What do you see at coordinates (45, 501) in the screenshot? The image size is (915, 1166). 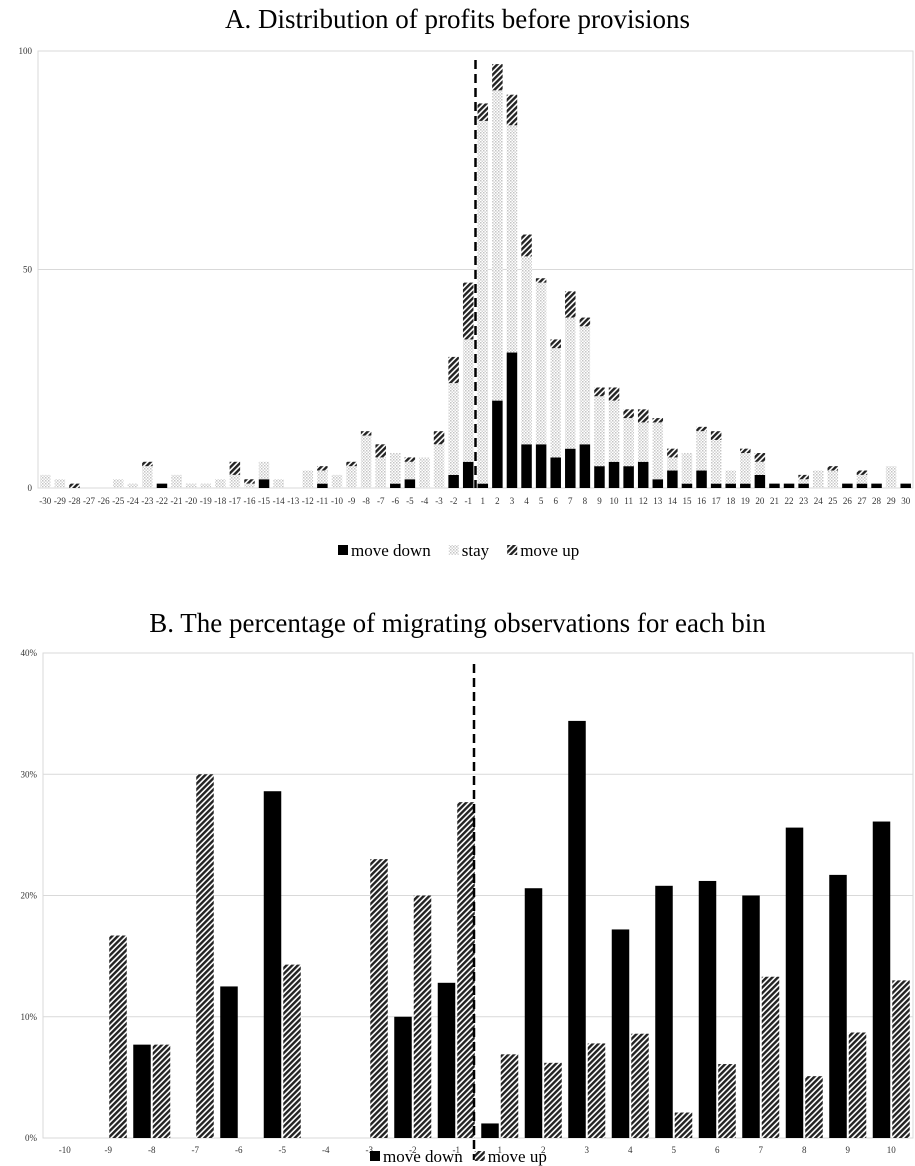 I see `x-tick-label: -30` at bounding box center [45, 501].